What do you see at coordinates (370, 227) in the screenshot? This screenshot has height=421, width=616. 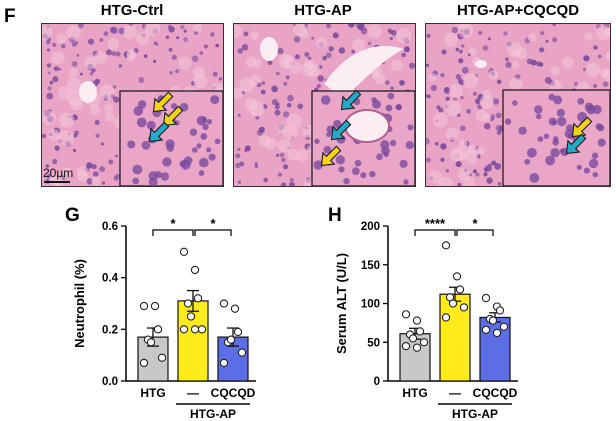 I see `y-tick-label: 200` at bounding box center [370, 227].